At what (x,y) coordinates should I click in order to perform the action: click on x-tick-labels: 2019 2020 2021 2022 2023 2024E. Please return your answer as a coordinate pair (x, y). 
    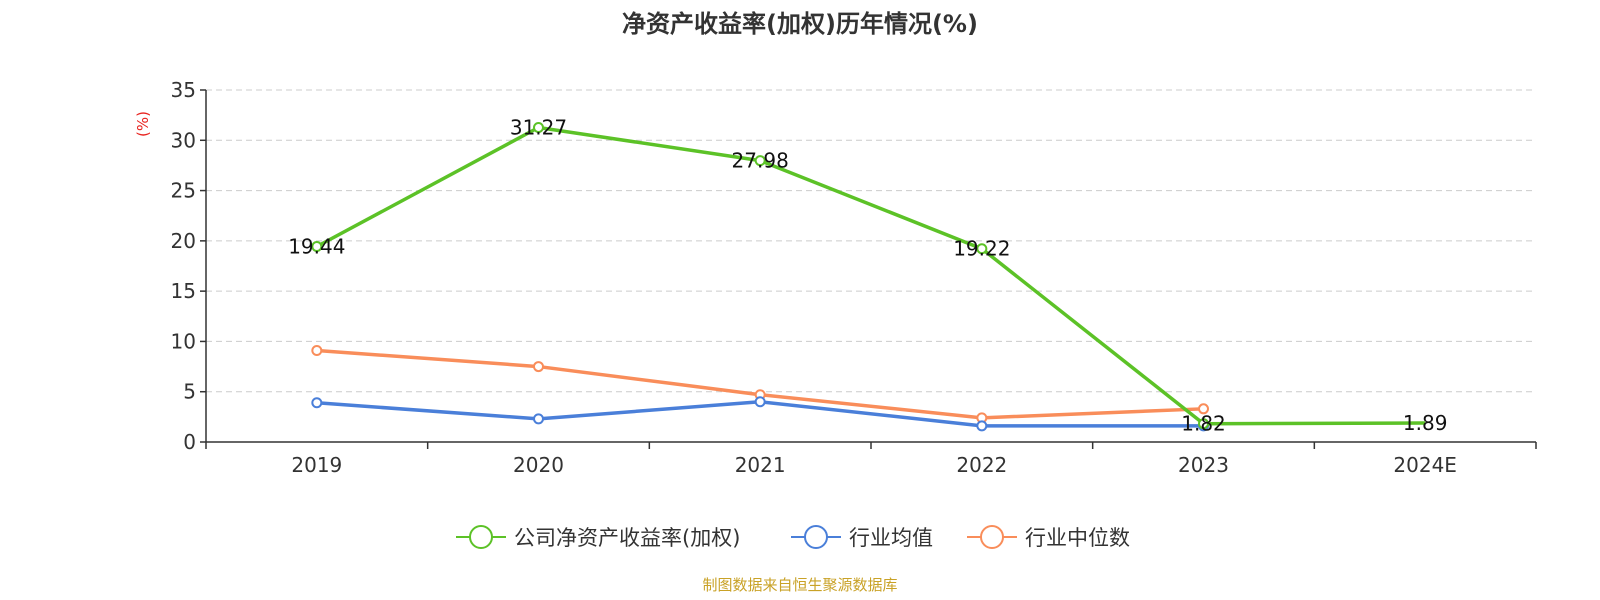
    Looking at the image, I should click on (874, 465).